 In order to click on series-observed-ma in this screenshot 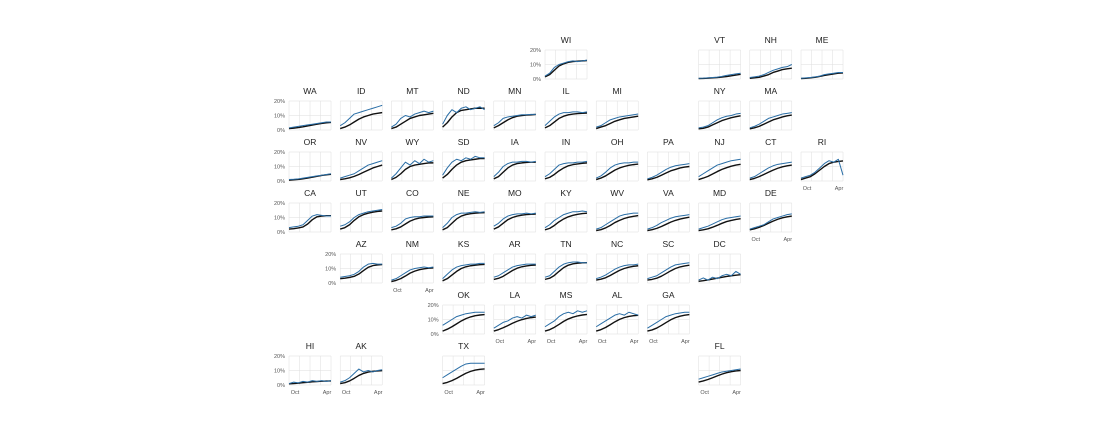, I will do `click(770, 120)`.